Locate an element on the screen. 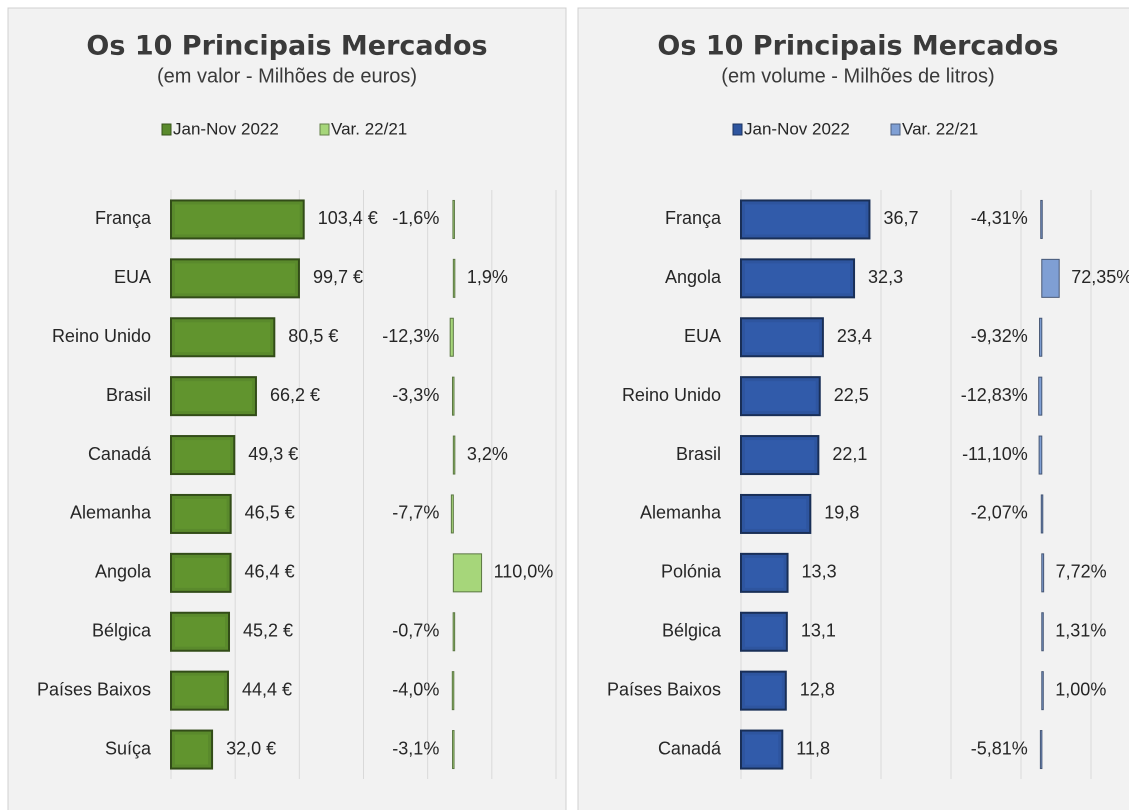 This screenshot has height=810, width=1129. chart-subtitle: (em valor - Milhões de euros) is located at coordinates (287, 76).